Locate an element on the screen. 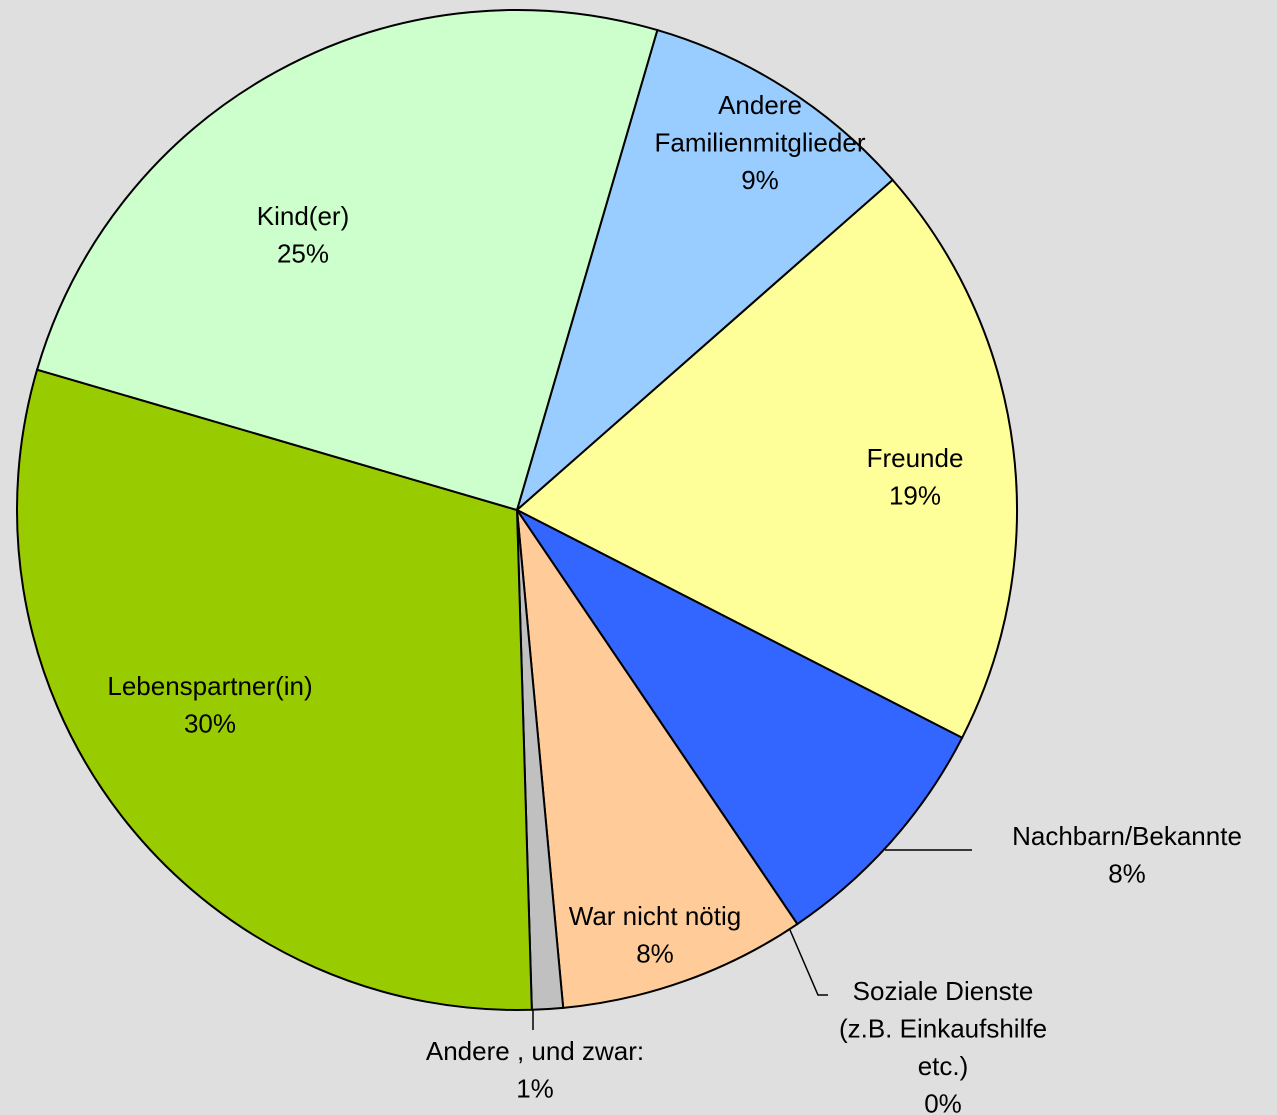 Image resolution: width=1277 pixels, height=1115 pixels. category-label: Freunde is located at coordinates (915, 458).